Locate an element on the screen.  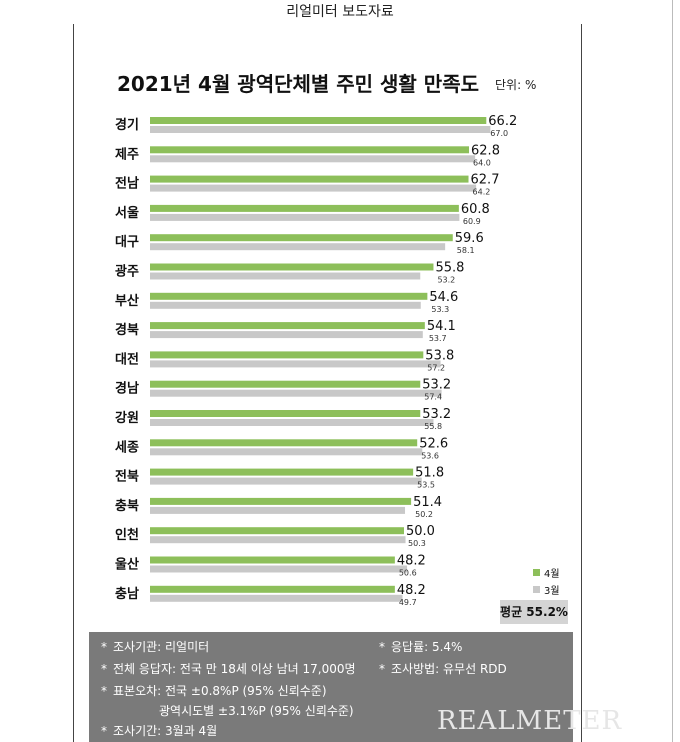
legend: 4월 3월 is located at coordinates (546, 581).